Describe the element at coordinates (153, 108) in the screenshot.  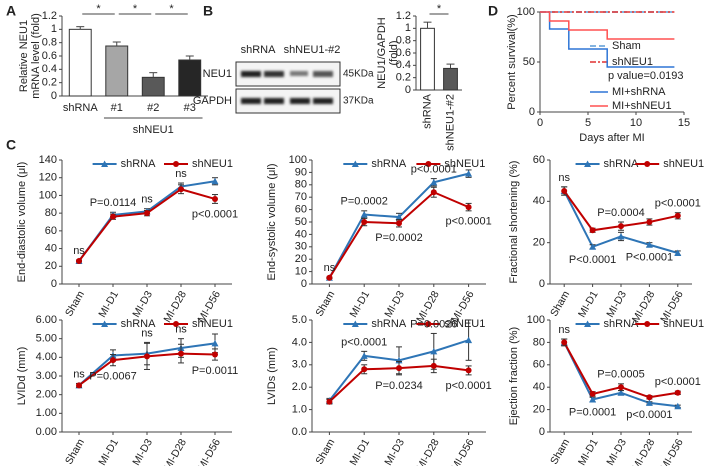
I see `x-tick-label: #2` at that location.